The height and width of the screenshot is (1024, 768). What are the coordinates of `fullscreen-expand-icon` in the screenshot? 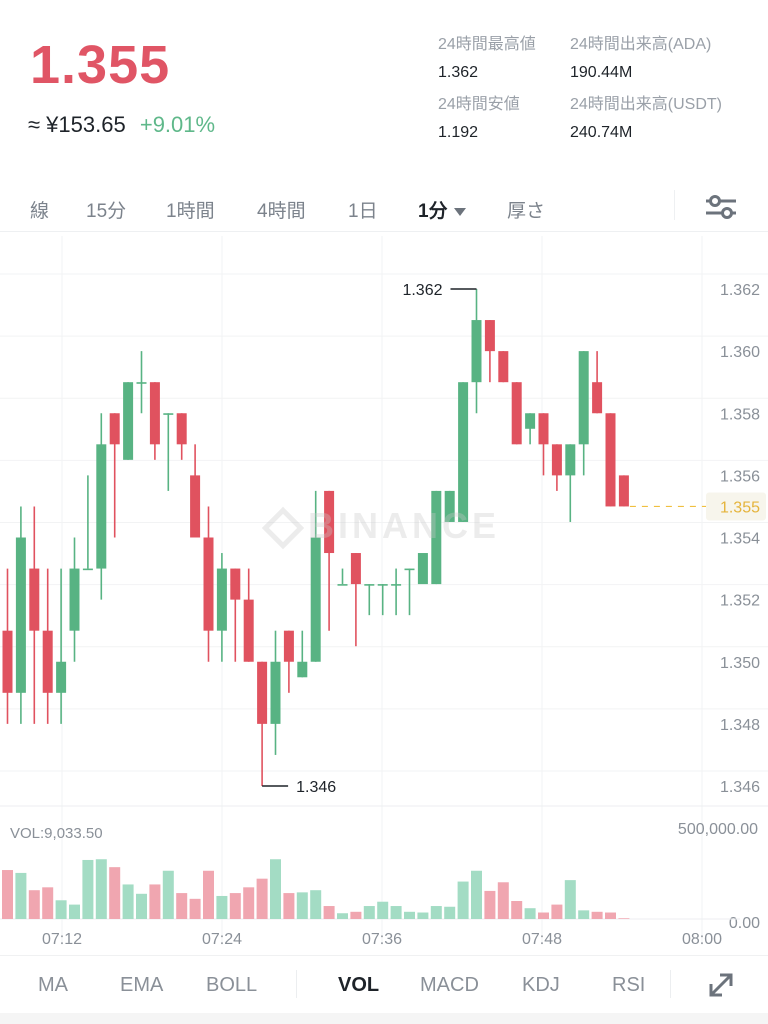 It's located at (721, 985).